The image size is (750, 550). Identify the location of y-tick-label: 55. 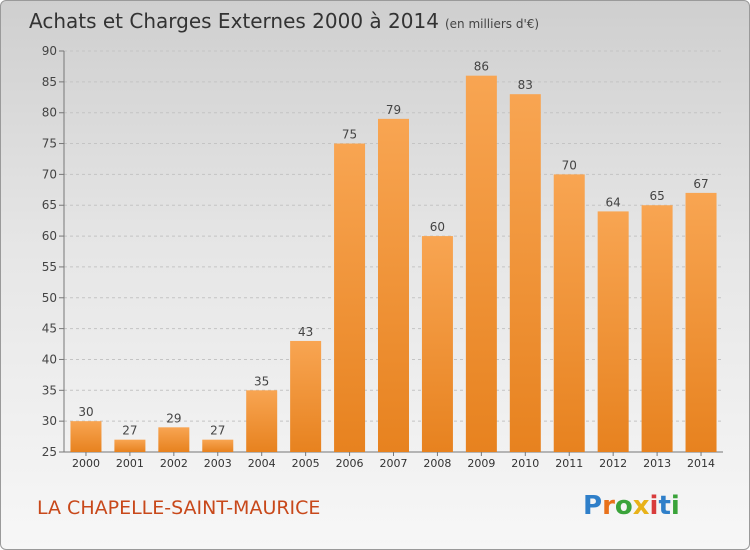
(49, 267).